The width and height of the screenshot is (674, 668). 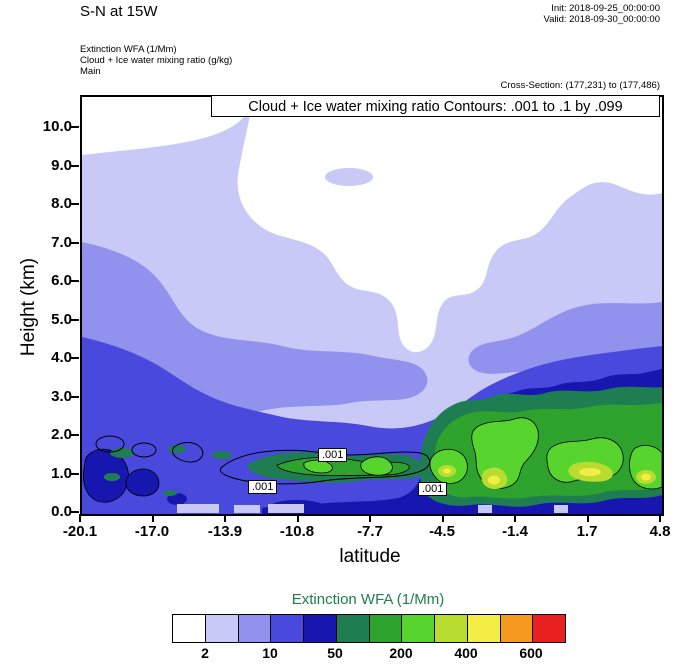 What do you see at coordinates (61, 165) in the screenshot?
I see `y-tick-label: 9.0` at bounding box center [61, 165].